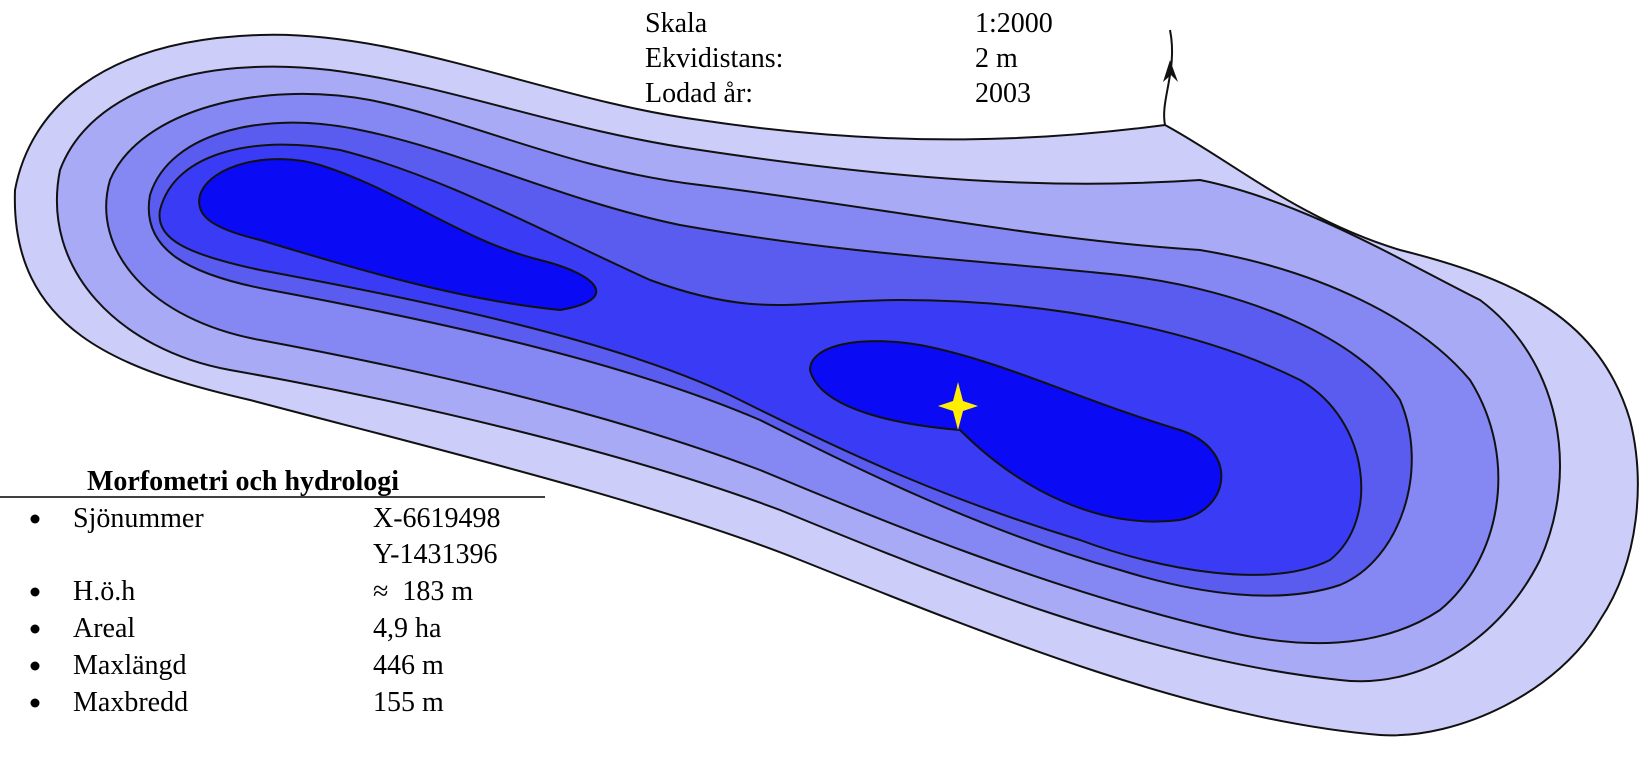 The height and width of the screenshot is (766, 1645). Describe the element at coordinates (435, 554) in the screenshot. I see `item-value: Y-1431396` at that location.